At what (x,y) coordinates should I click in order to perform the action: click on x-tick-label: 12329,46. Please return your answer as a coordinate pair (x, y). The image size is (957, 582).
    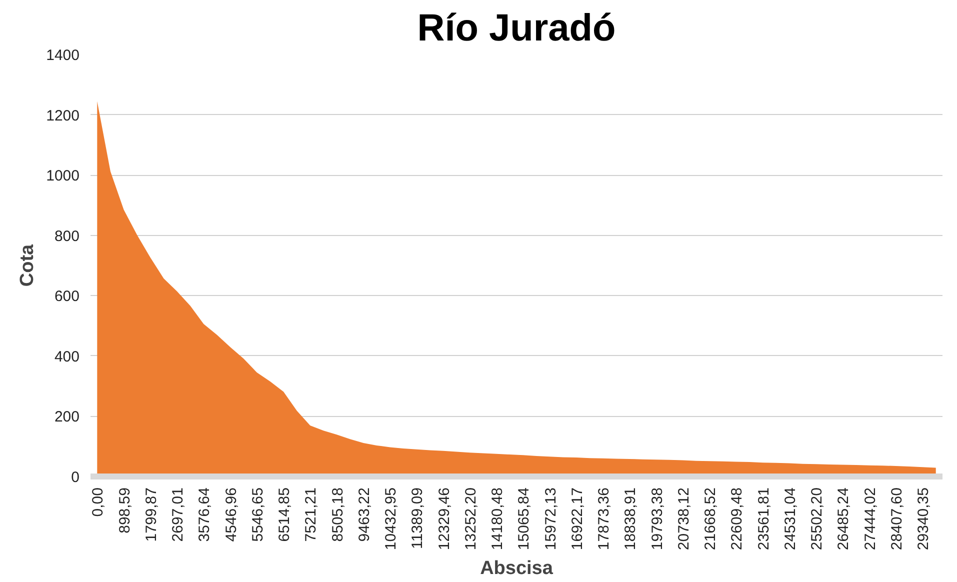
    Looking at the image, I should click on (444, 518).